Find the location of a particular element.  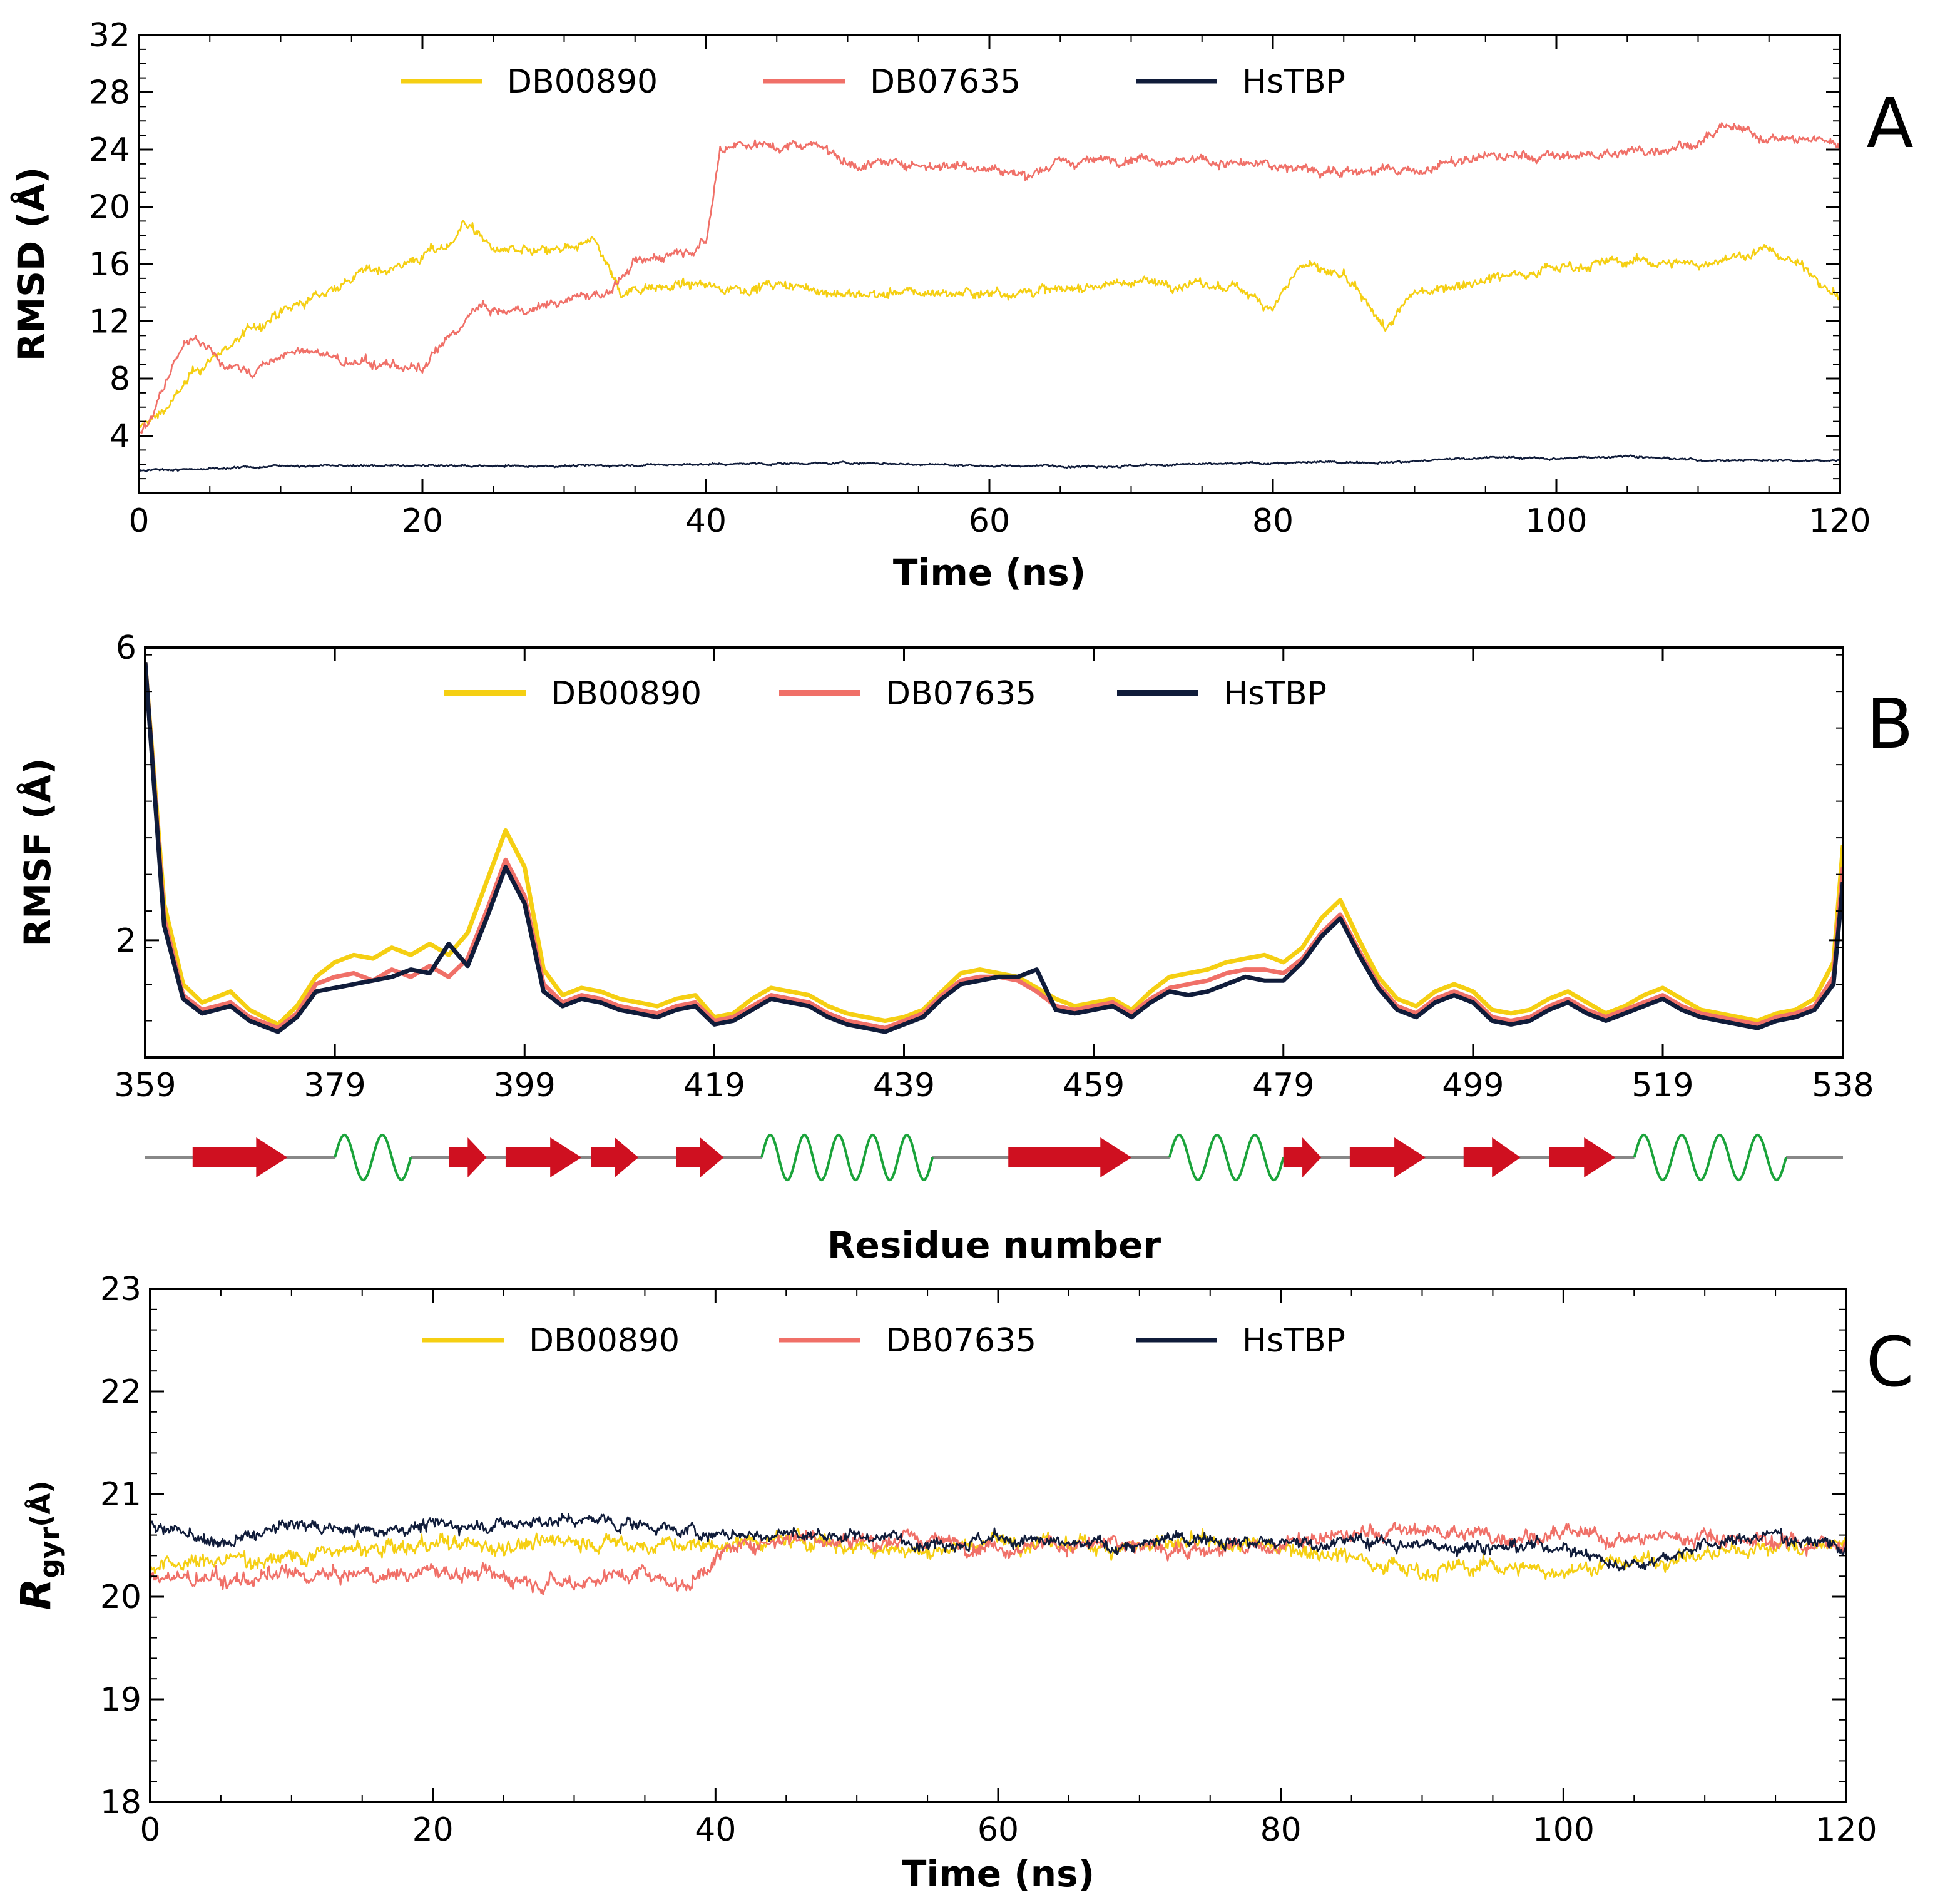

y-tick-label: 4 is located at coordinates (120, 436).